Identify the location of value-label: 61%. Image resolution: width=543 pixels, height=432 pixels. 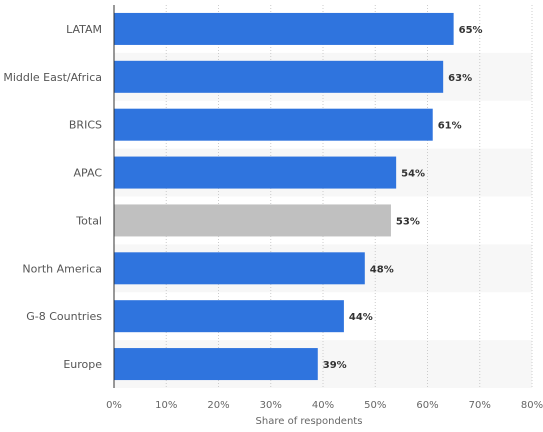
(450, 126).